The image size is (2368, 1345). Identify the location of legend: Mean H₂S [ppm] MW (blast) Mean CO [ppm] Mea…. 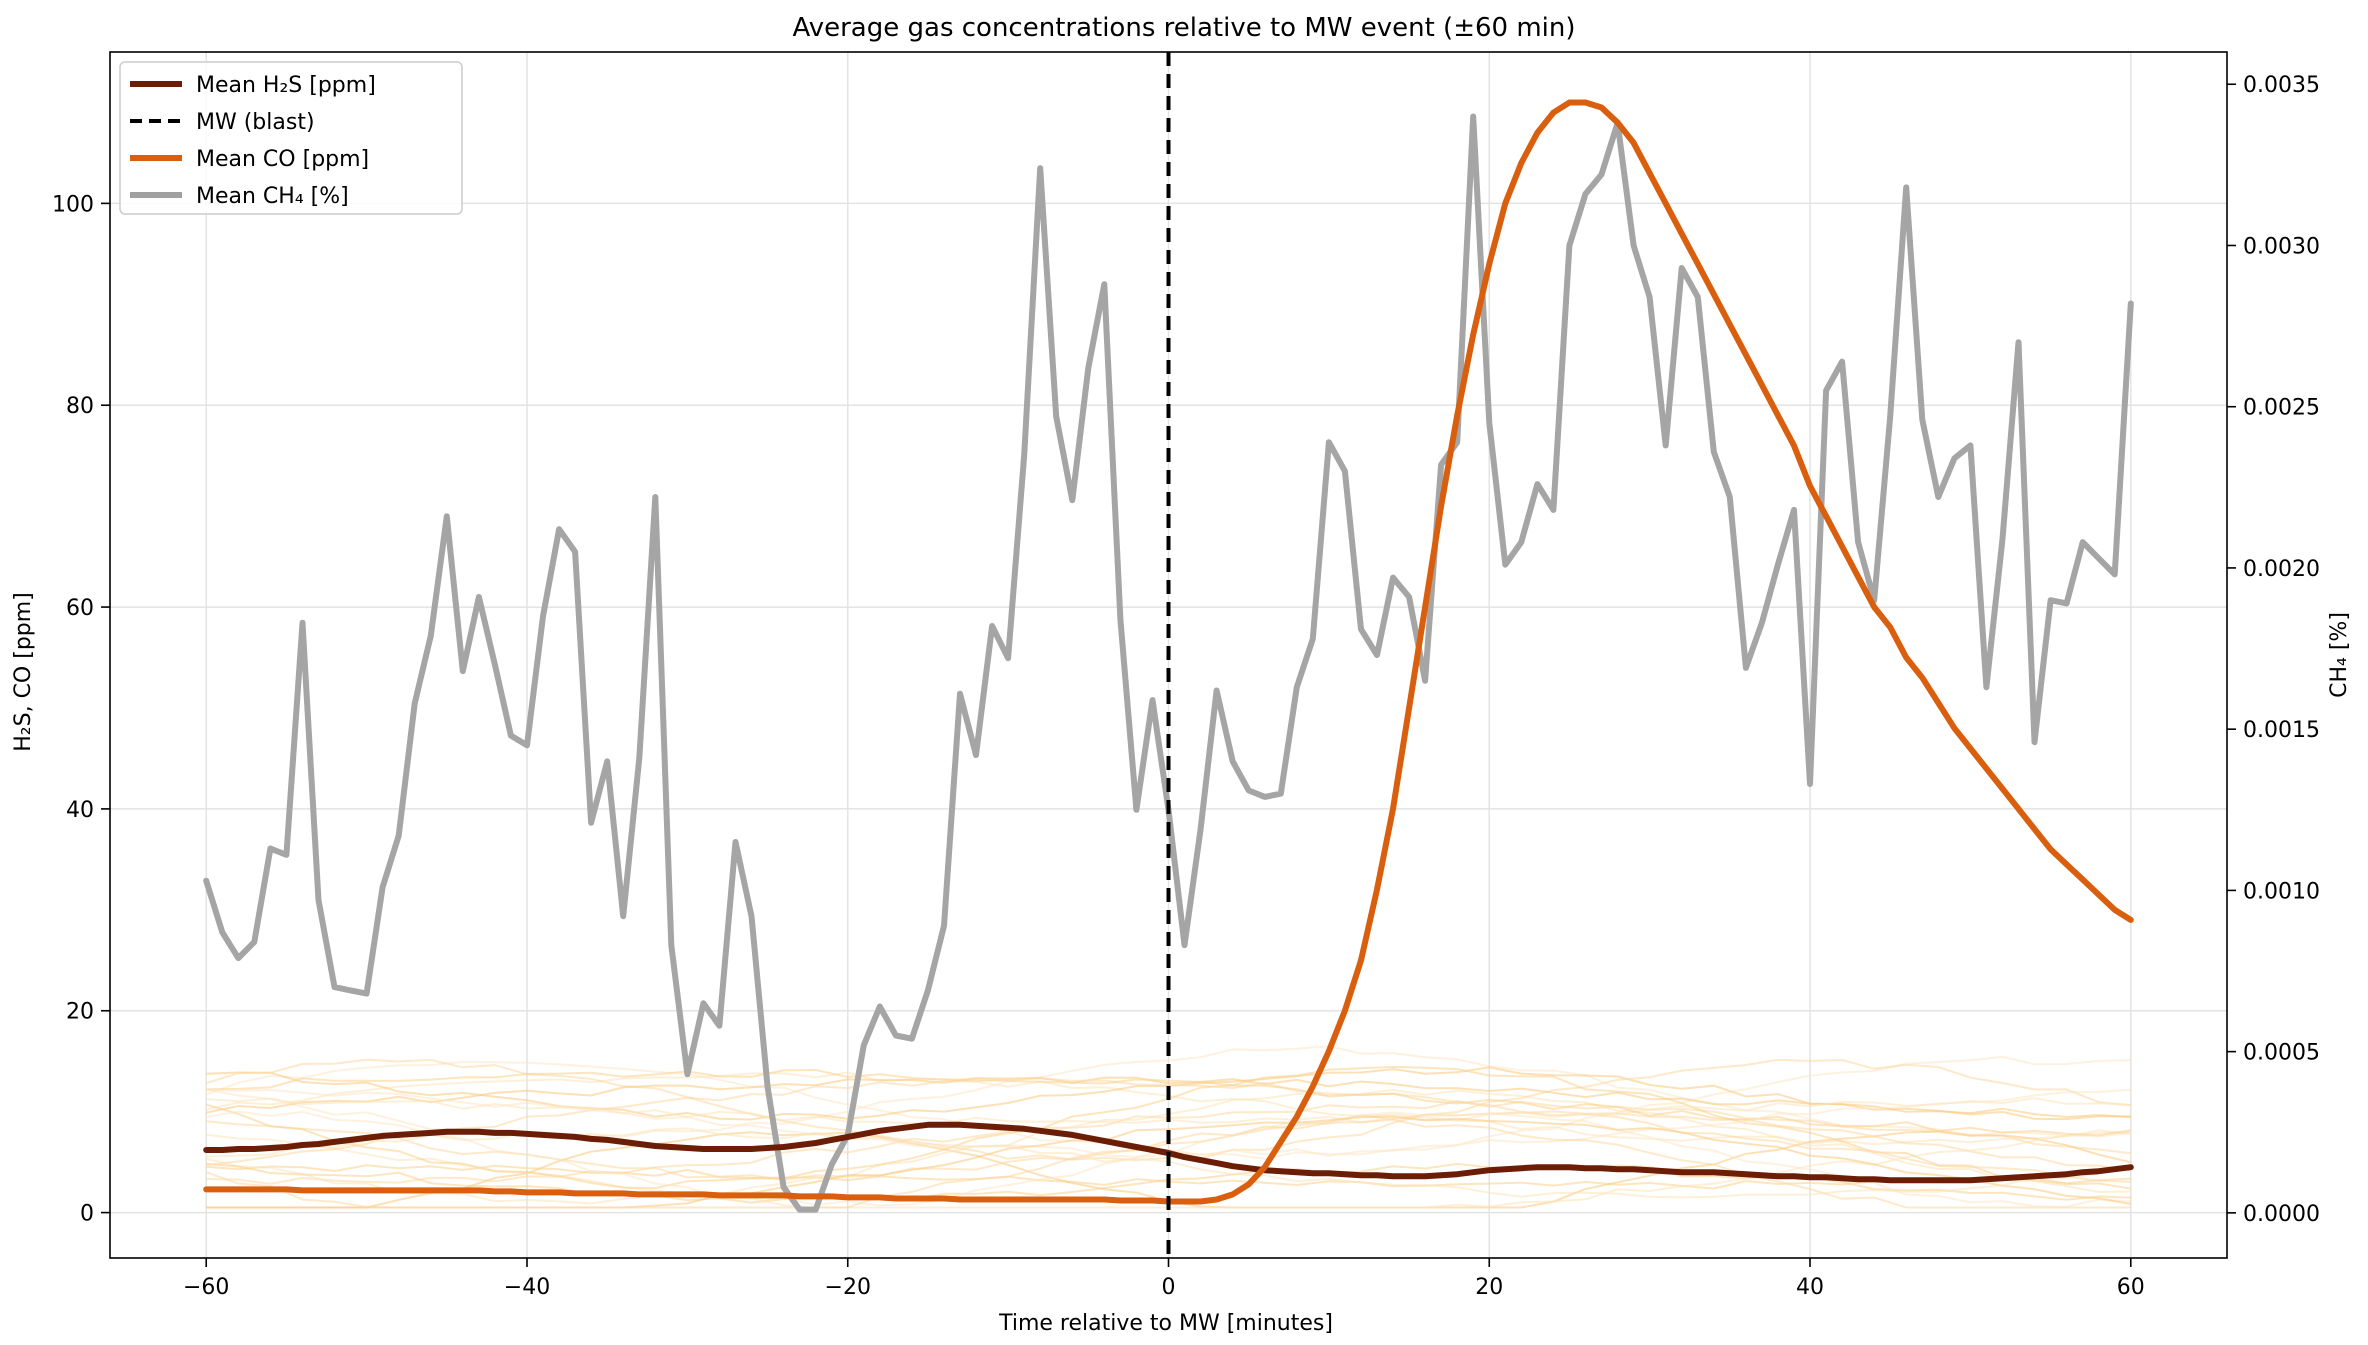
(291, 138).